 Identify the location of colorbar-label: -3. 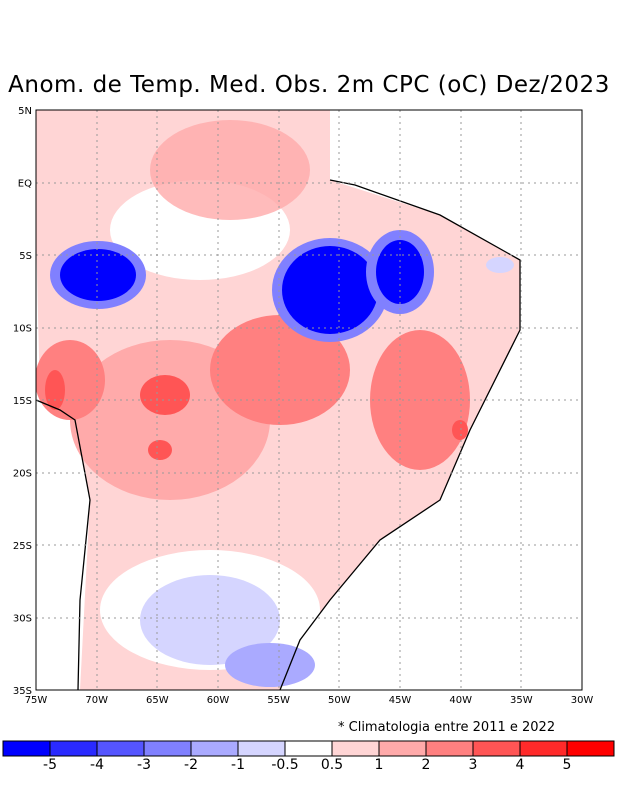
(144, 765).